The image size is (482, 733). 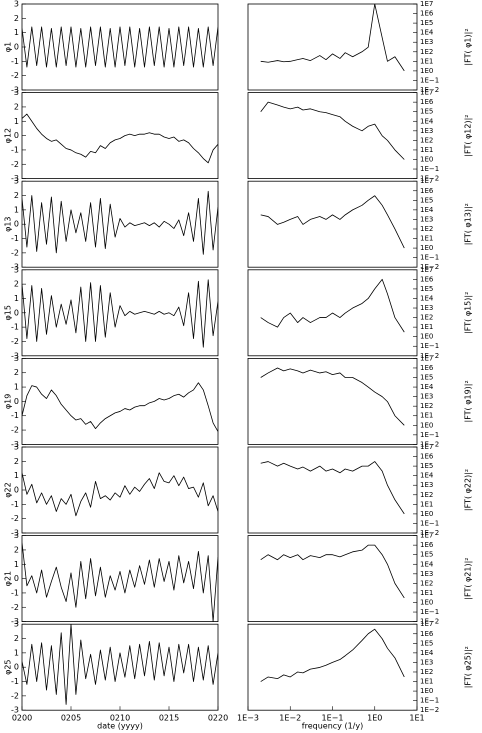 I want to click on x-tick-label: 1E−1, so click(x=333, y=718).